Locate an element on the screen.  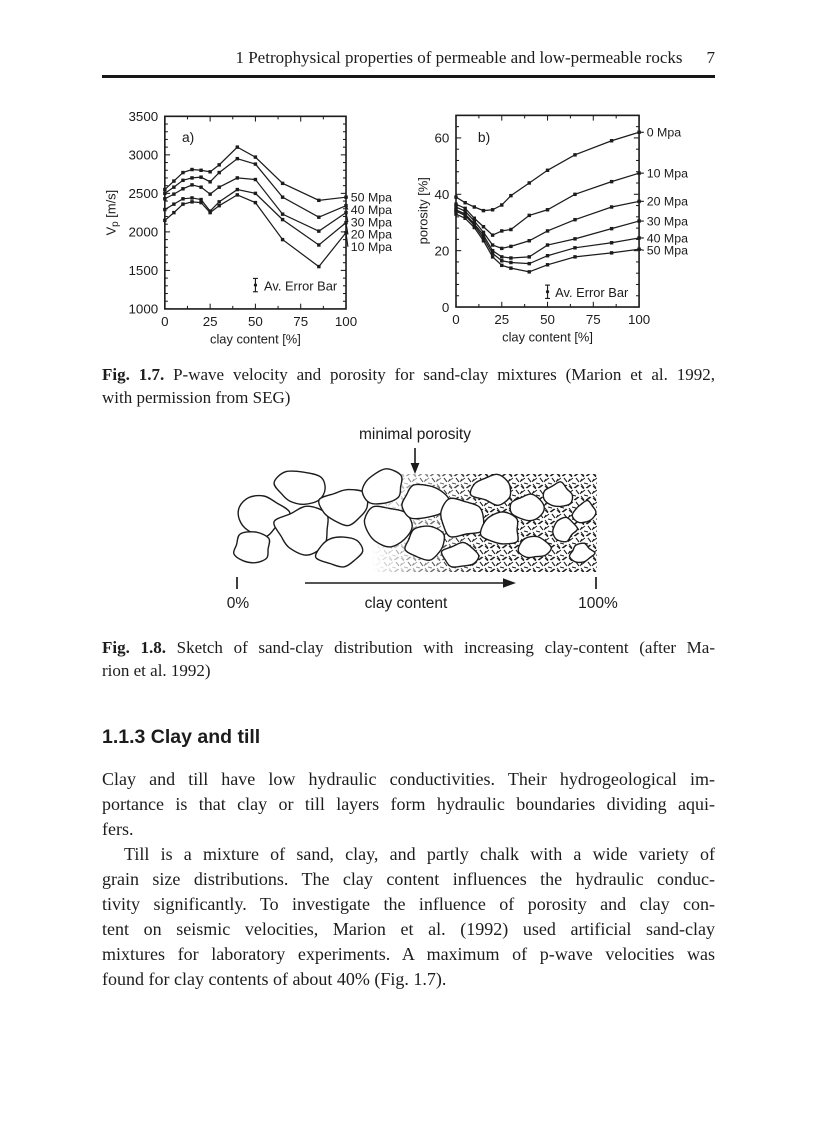
minimal-porosity-label: minimal porosity is located at coordinates (415, 434).